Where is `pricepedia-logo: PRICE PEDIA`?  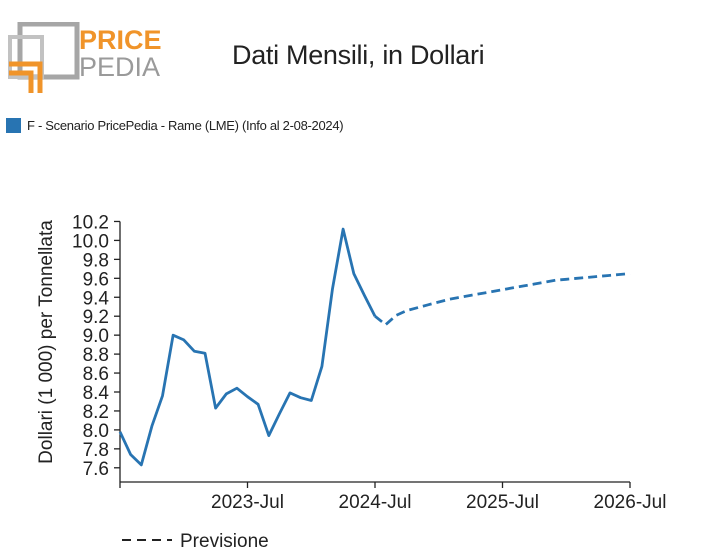
pricepedia-logo: PRICE PEDIA is located at coordinates (86, 59).